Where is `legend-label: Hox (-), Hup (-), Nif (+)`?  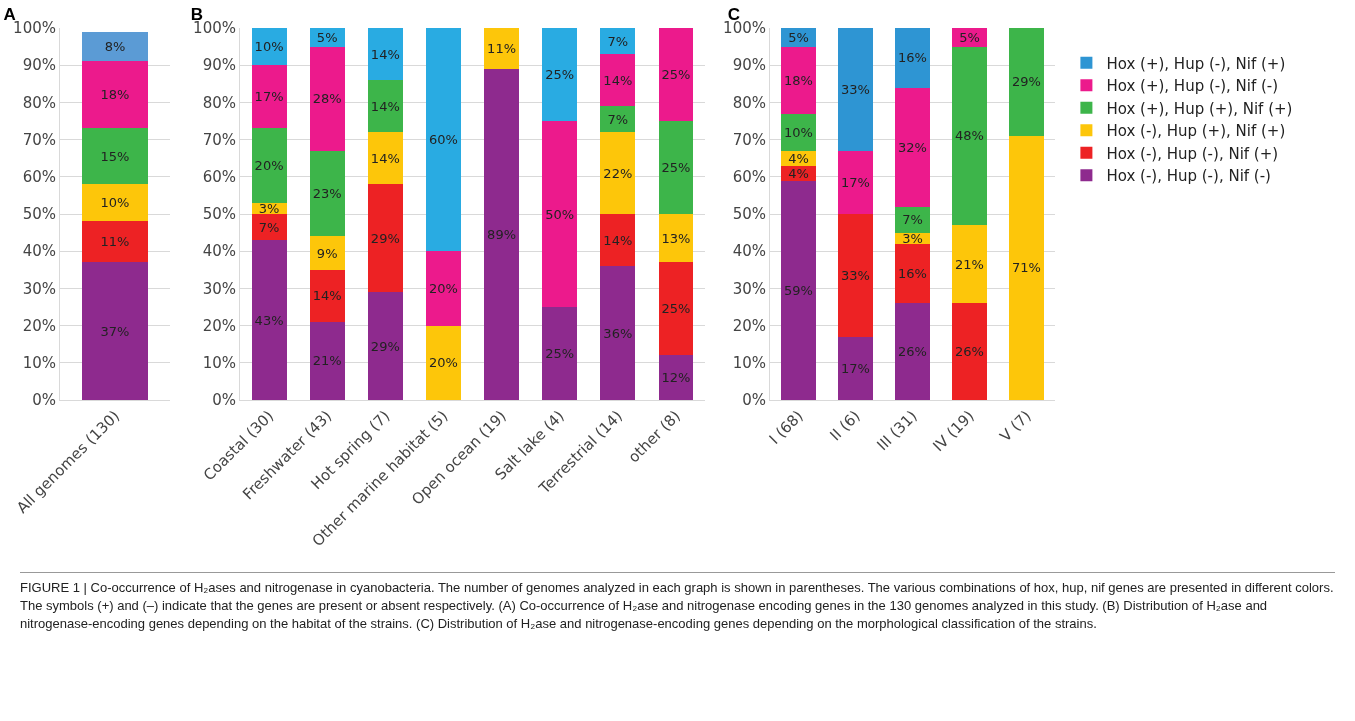 legend-label: Hox (-), Hup (-), Nif (+) is located at coordinates (1192, 153).